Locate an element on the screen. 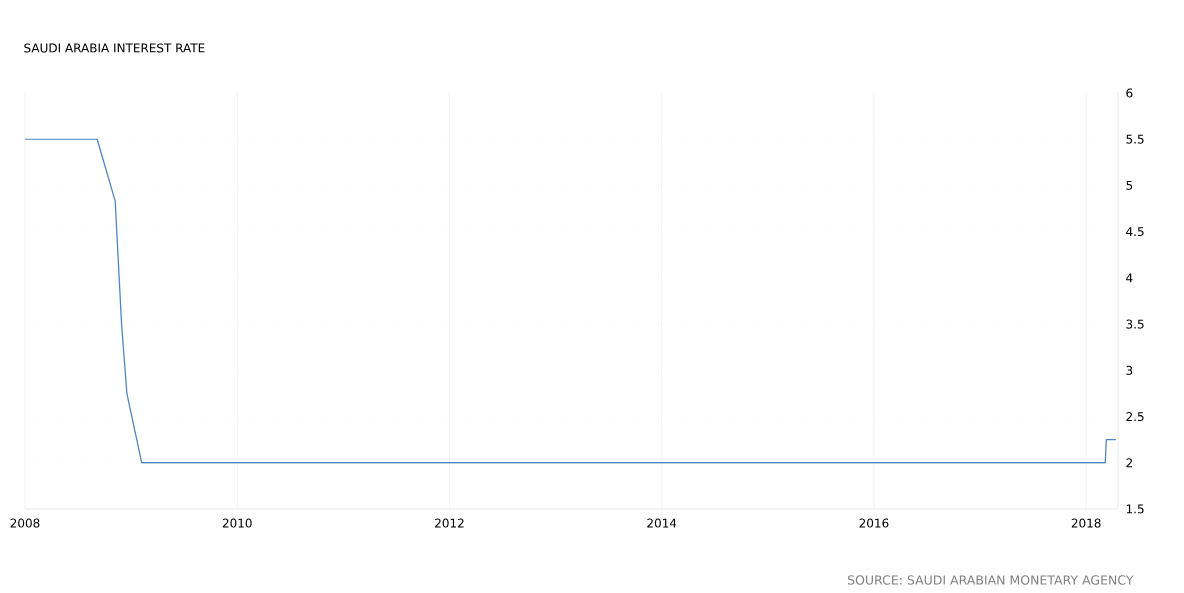  y-tick-label: 5.5 is located at coordinates (1135, 139).